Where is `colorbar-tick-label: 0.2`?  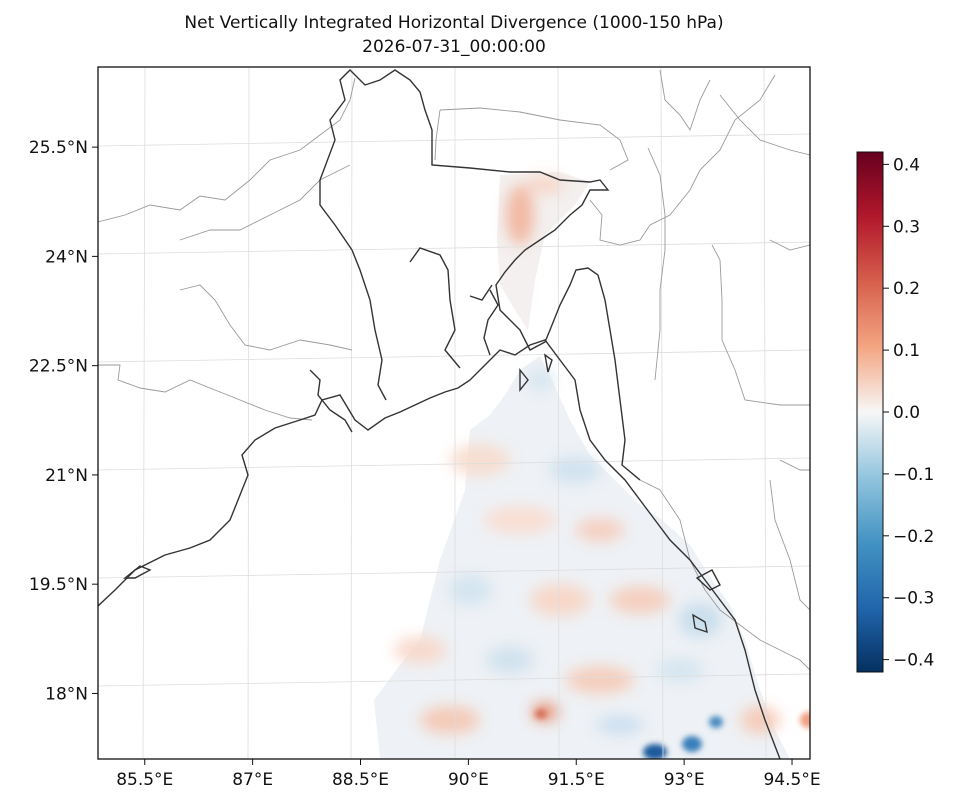
colorbar-tick-label: 0.2 is located at coordinates (906, 289).